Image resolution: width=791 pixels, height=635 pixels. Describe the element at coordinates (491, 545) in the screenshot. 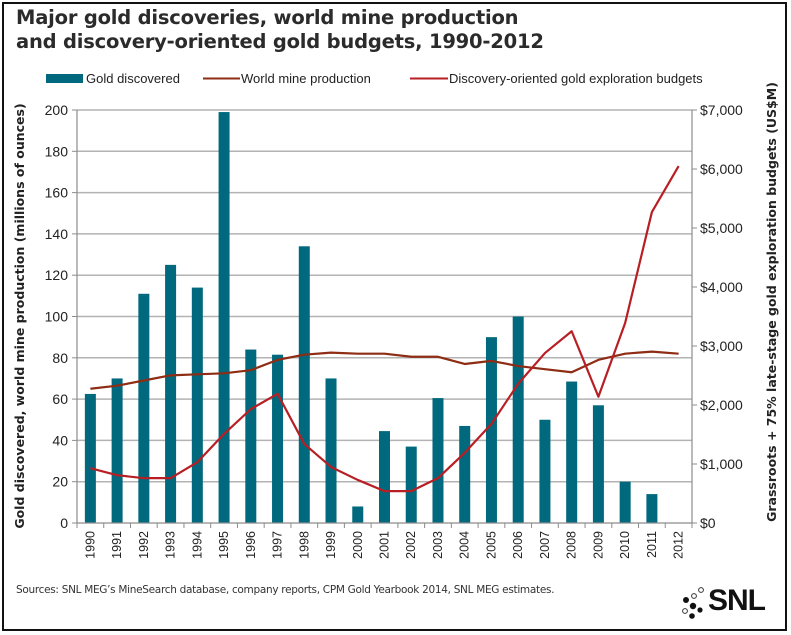

I see `x-tick-label: 2005` at that location.